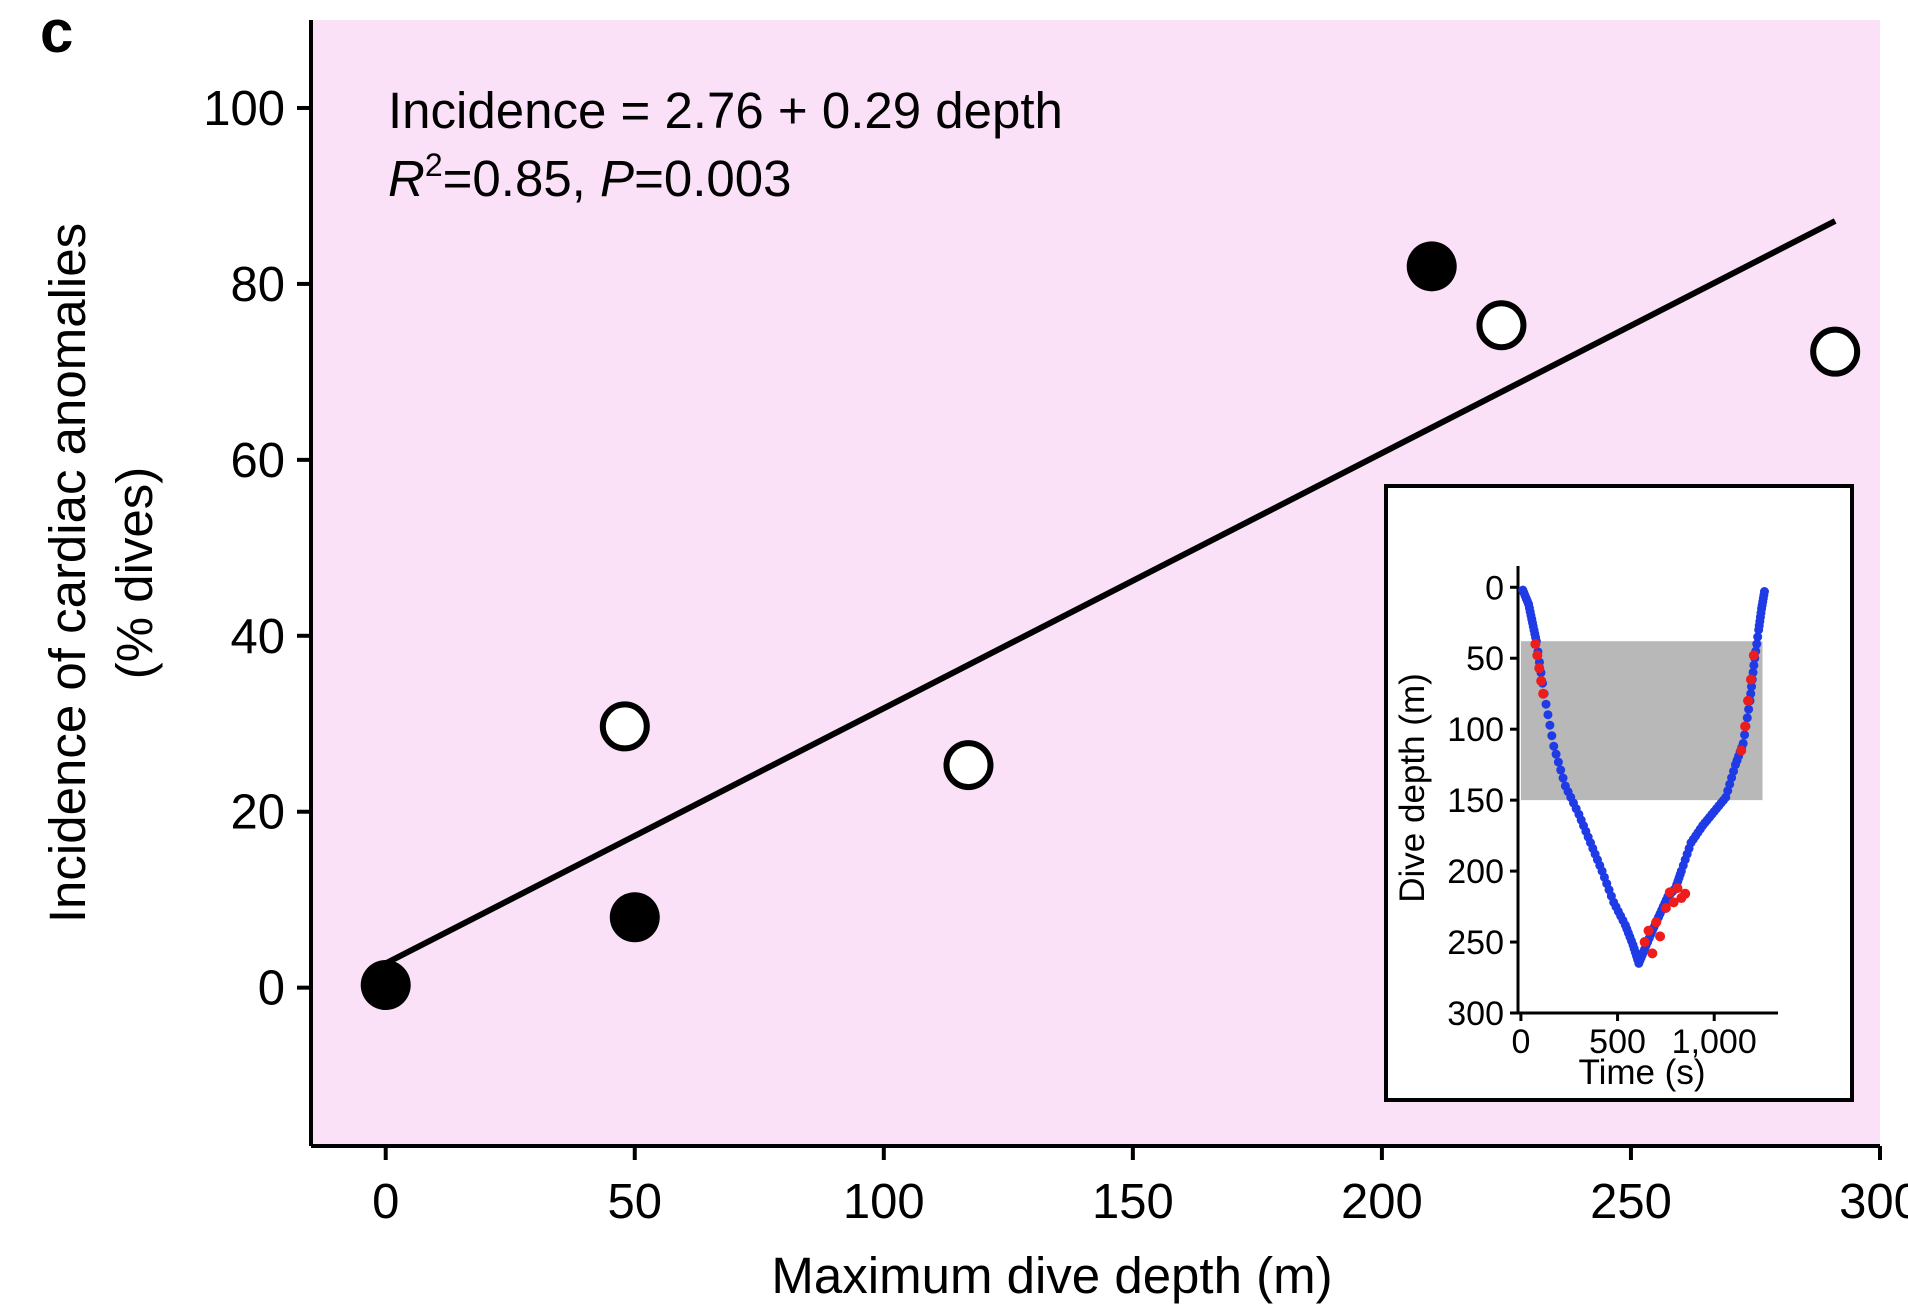  Describe the element at coordinates (521, 178) in the screenshot. I see `r-value: =0.85,` at that location.